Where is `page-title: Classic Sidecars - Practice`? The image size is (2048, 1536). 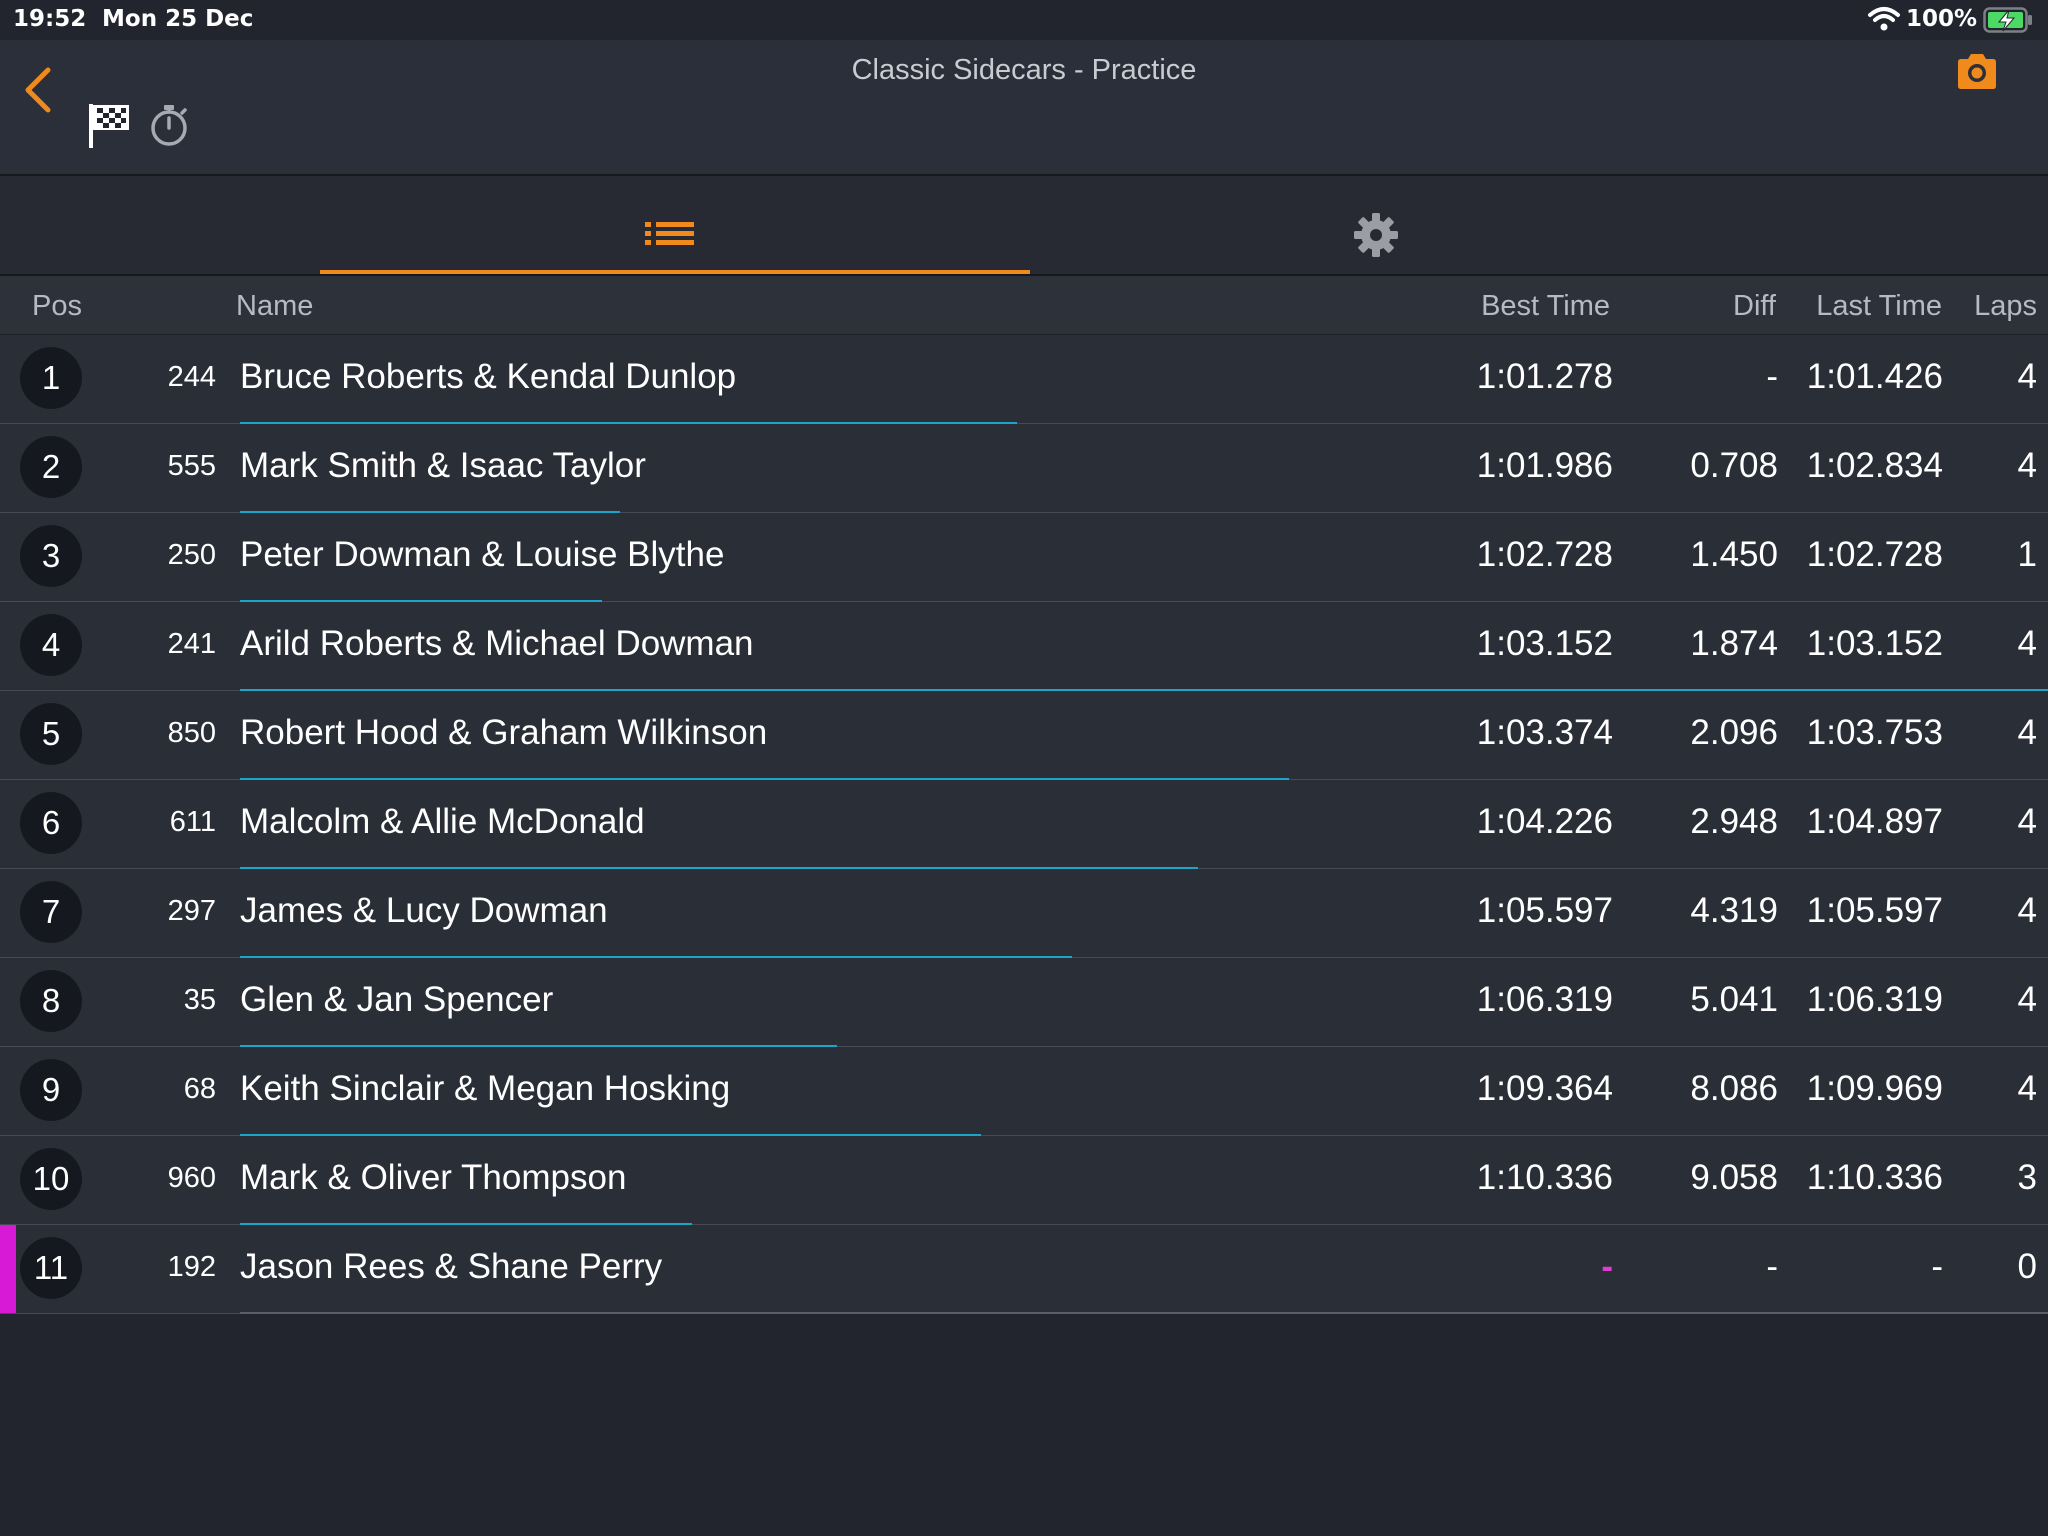
page-title: Classic Sidecars - Practice is located at coordinates (1024, 70).